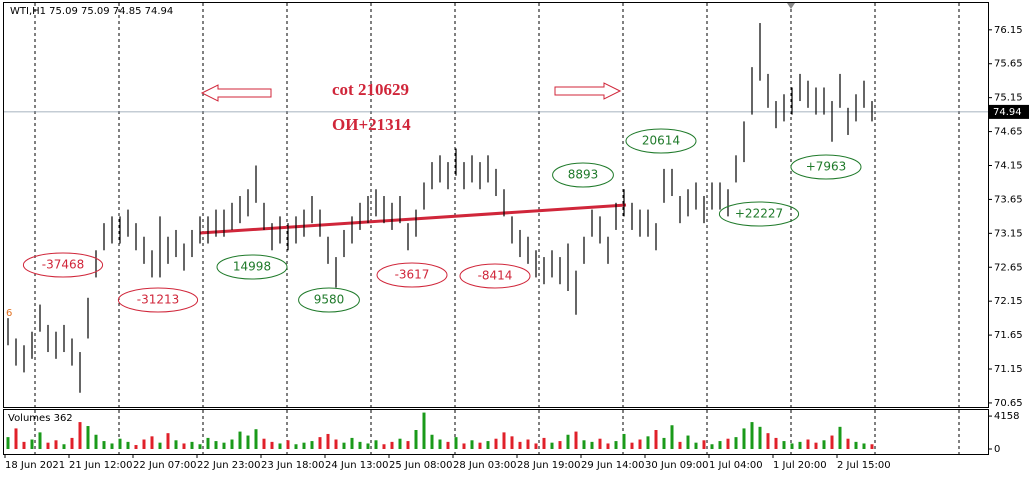 The image size is (1034, 480). I want to click on annotation-label: 9580, so click(329, 300).